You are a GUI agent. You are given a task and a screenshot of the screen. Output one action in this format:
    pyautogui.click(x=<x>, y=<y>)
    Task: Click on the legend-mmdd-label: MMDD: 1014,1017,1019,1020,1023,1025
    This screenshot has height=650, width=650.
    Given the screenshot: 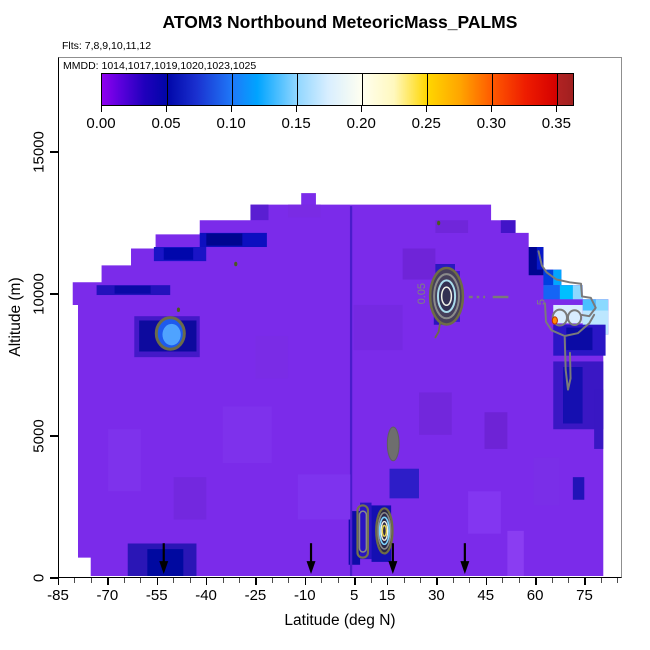 What is the action you would take?
    pyautogui.click(x=160, y=66)
    